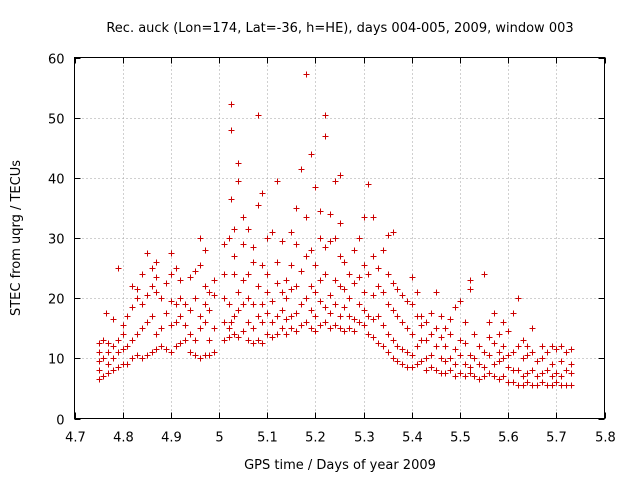 The width and height of the screenshot is (640, 480). What do you see at coordinates (56, 240) in the screenshot?
I see `y-tick-label: 30` at bounding box center [56, 240].